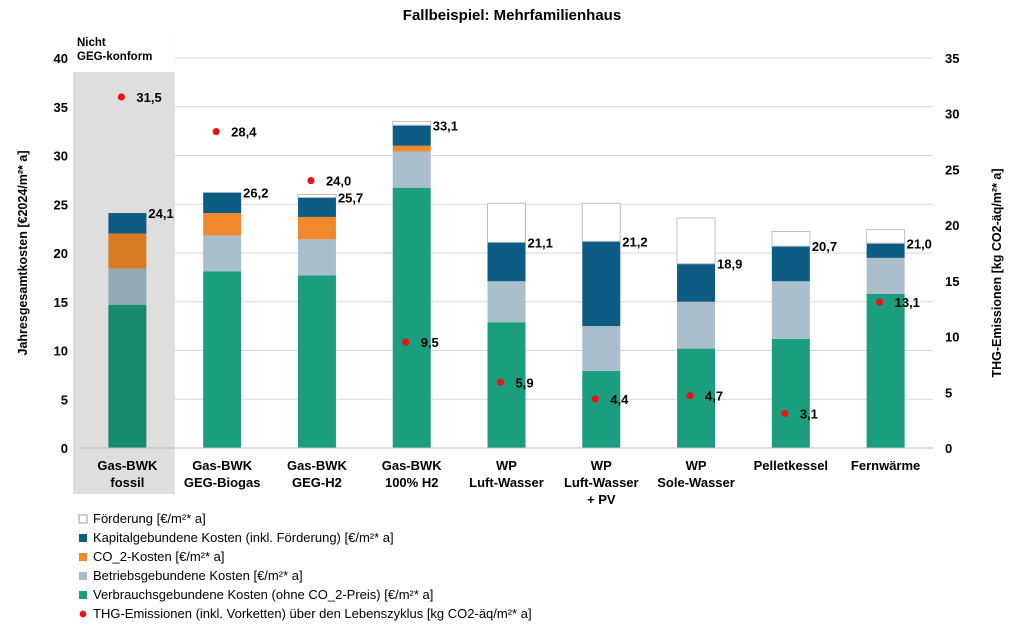 The width and height of the screenshot is (1024, 624). What do you see at coordinates (350, 197) in the screenshot?
I see `total-label: 25,7` at bounding box center [350, 197].